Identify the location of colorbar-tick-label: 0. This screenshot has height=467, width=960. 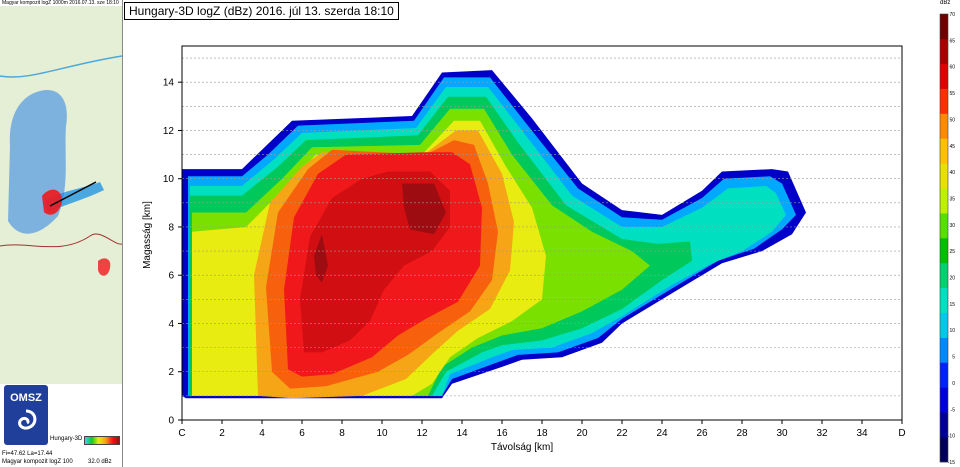
(953, 384).